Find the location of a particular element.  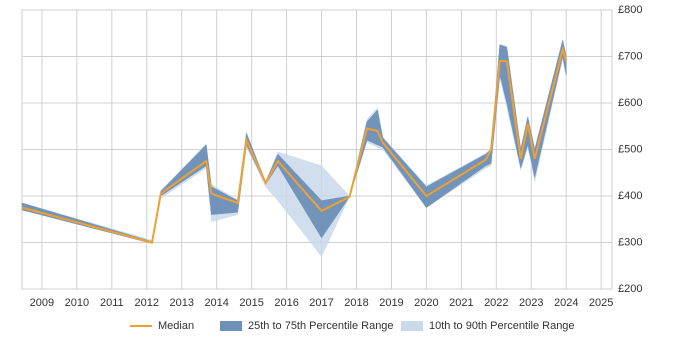

y-tick-label: £300 is located at coordinates (630, 242).